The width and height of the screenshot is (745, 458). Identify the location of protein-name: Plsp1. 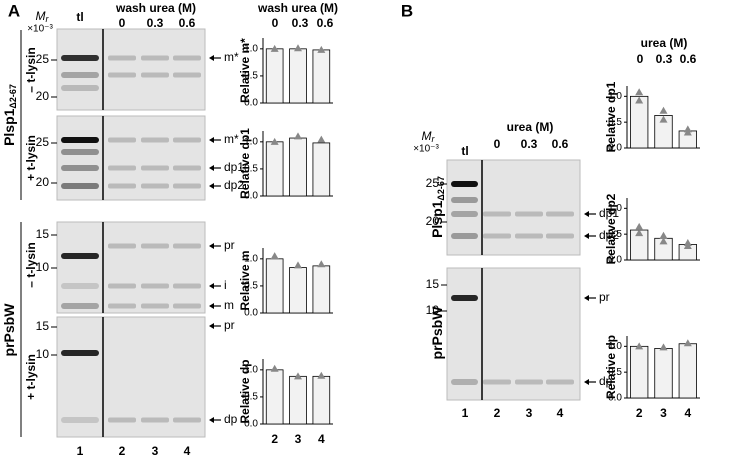
(437, 219).